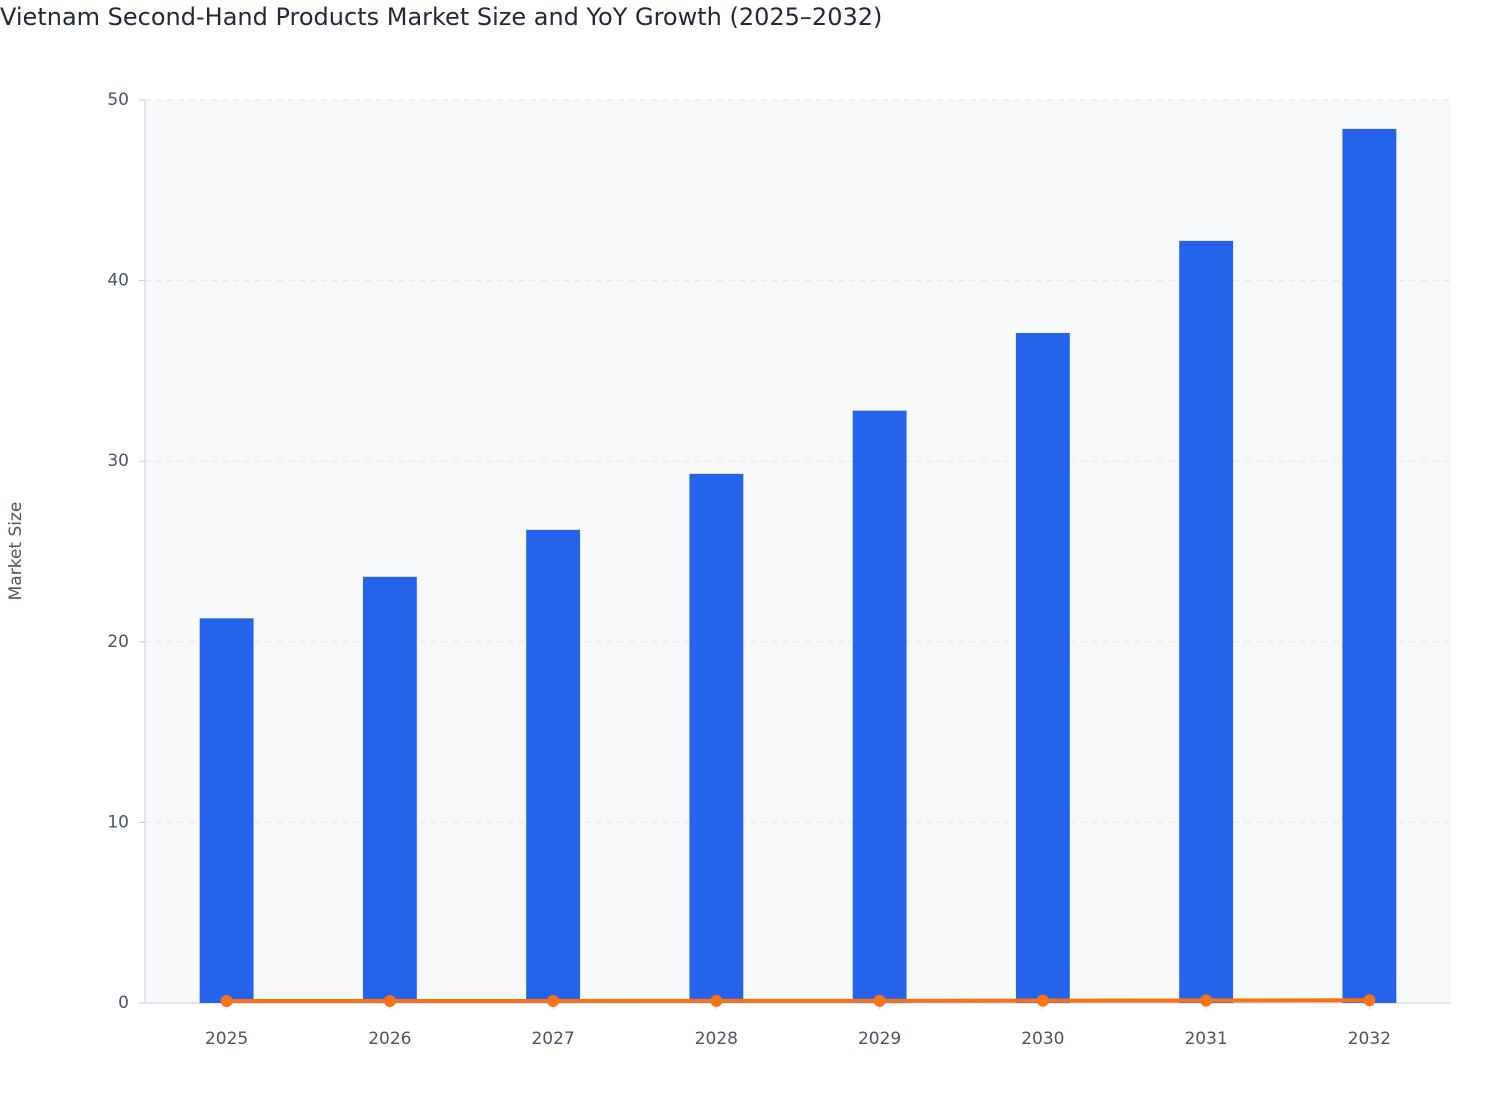 This screenshot has width=1508, height=1120. I want to click on x-tick-label: 2026, so click(389, 1039).